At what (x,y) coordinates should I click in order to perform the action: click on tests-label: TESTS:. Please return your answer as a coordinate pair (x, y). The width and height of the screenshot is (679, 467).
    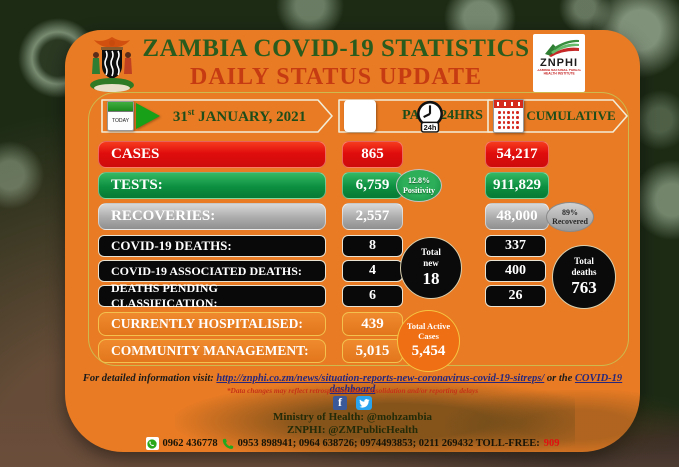
    Looking at the image, I should click on (212, 185).